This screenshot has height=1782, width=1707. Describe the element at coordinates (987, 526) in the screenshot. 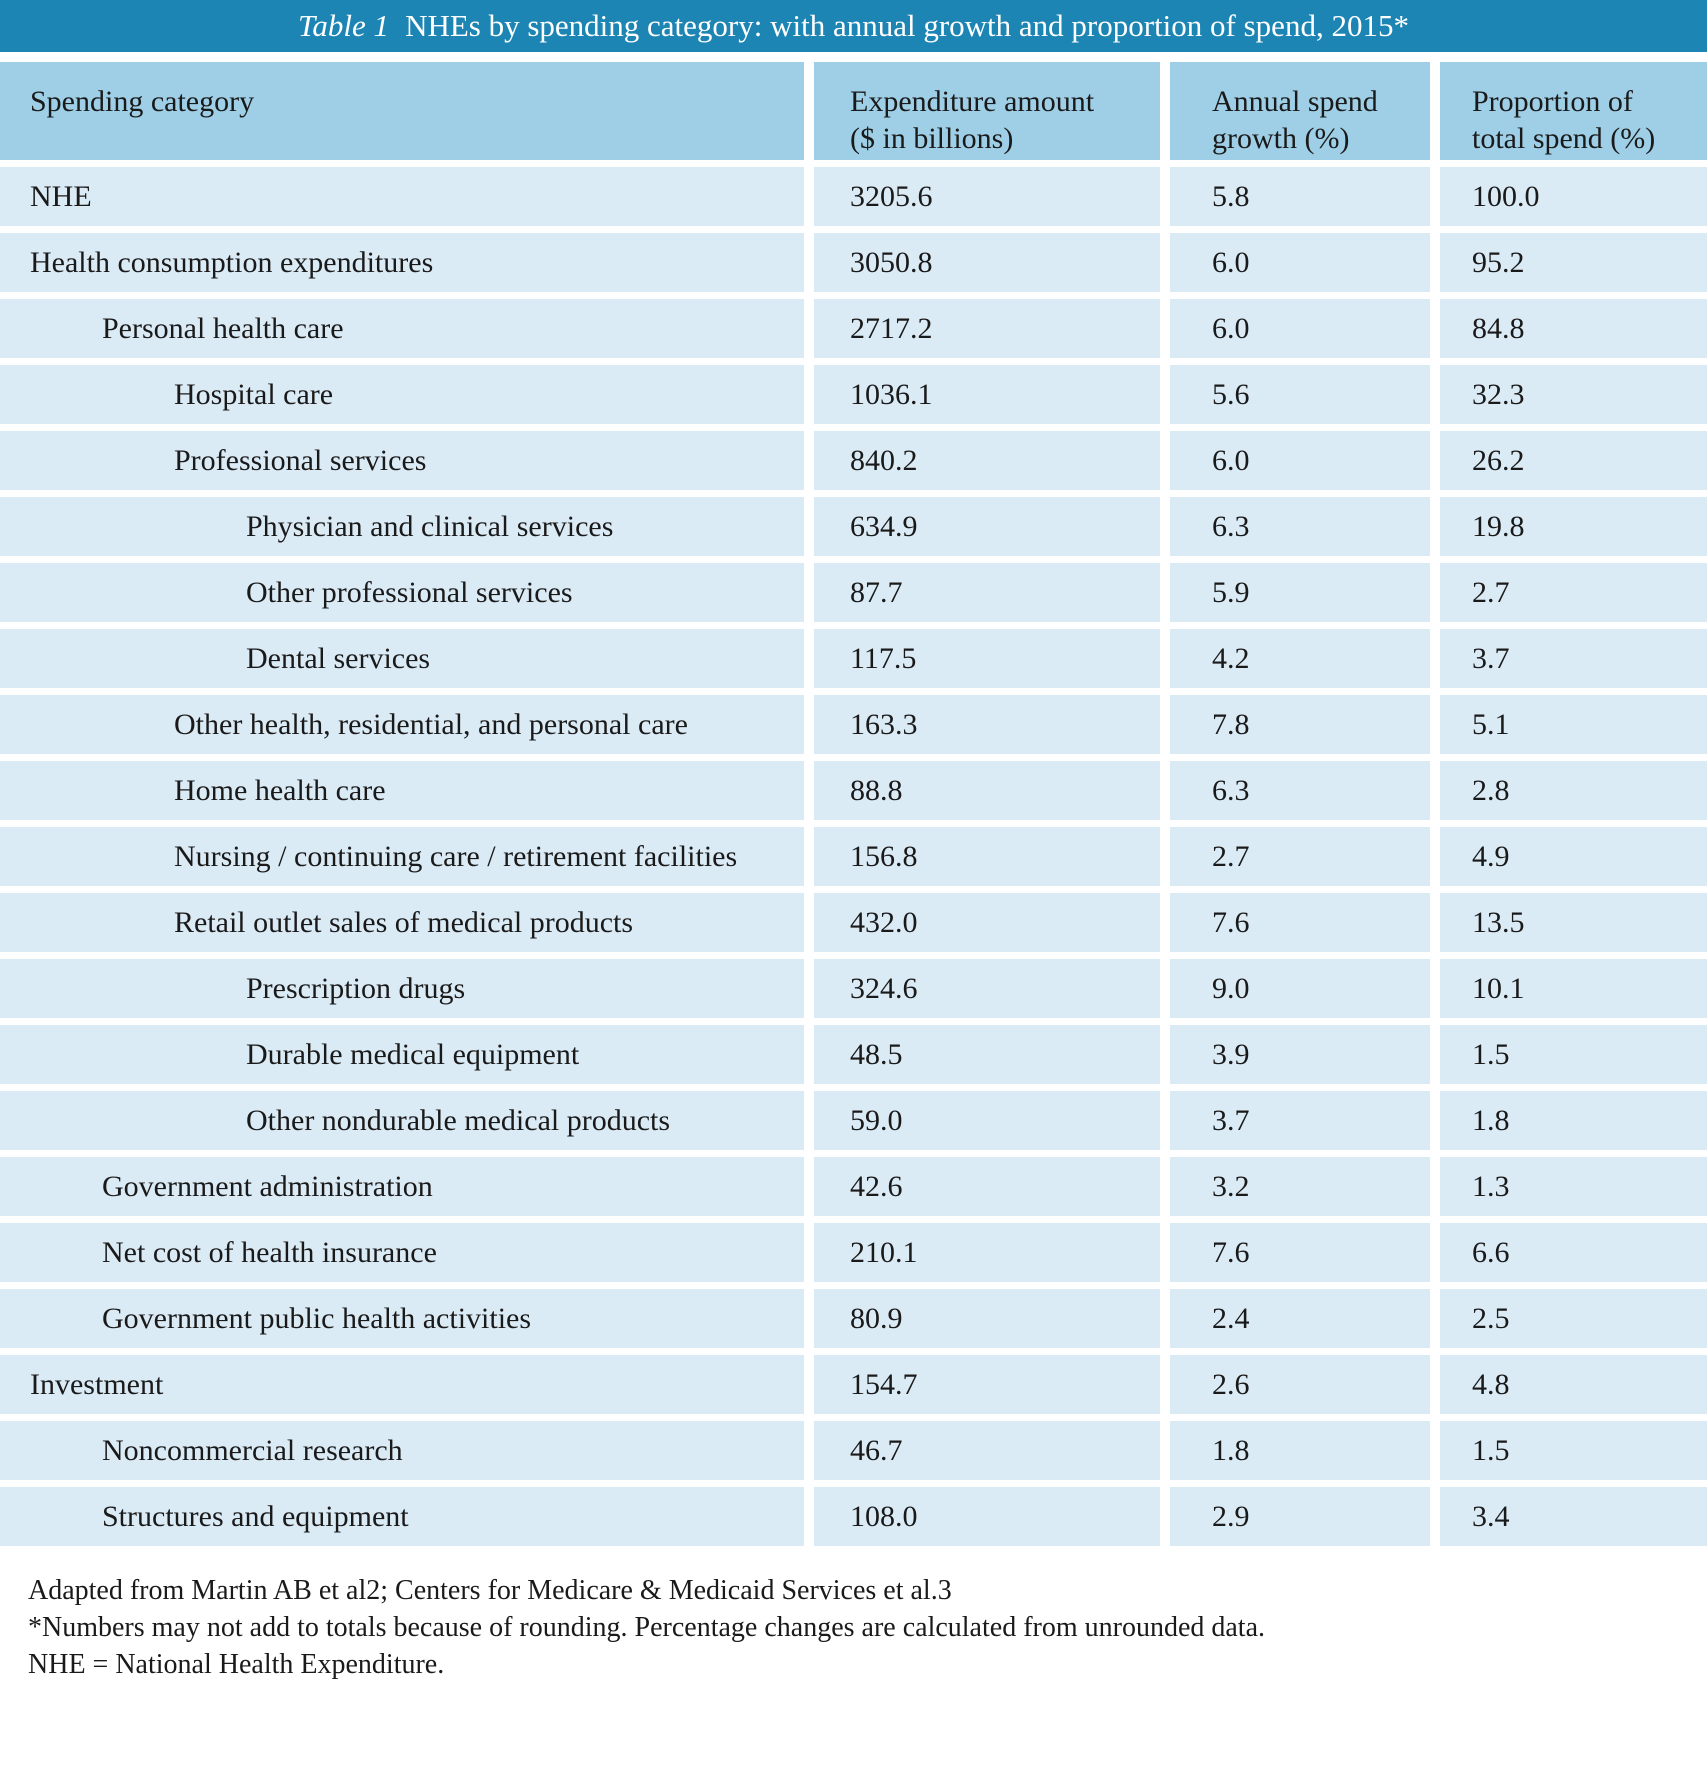

I see `expenditure-cell: 634.9` at that location.